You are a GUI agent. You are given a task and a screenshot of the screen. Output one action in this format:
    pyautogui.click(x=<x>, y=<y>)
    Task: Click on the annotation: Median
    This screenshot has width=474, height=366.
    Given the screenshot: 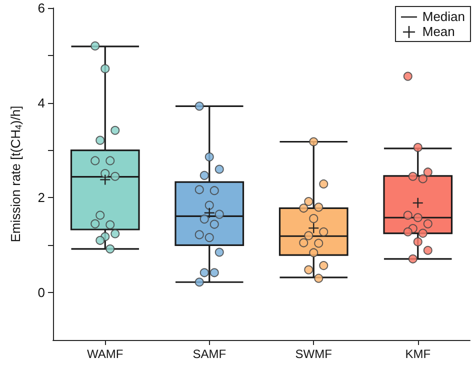 What is the action you would take?
    pyautogui.click(x=443, y=16)
    